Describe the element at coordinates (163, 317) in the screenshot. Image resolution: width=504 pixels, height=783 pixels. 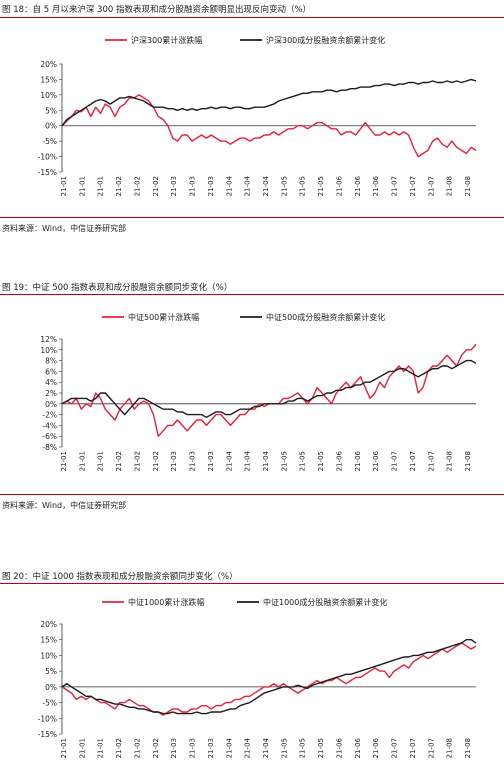
I see `legend-label: 中证500累计涨跌幅` at that location.